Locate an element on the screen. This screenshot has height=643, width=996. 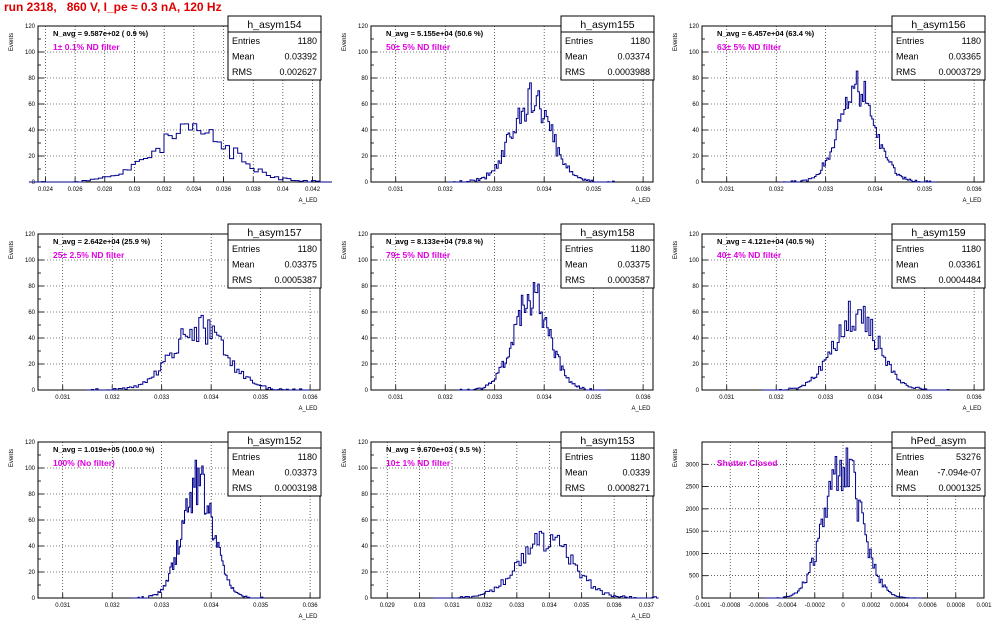
x-tick-label: 0.04 is located at coordinates (283, 190).